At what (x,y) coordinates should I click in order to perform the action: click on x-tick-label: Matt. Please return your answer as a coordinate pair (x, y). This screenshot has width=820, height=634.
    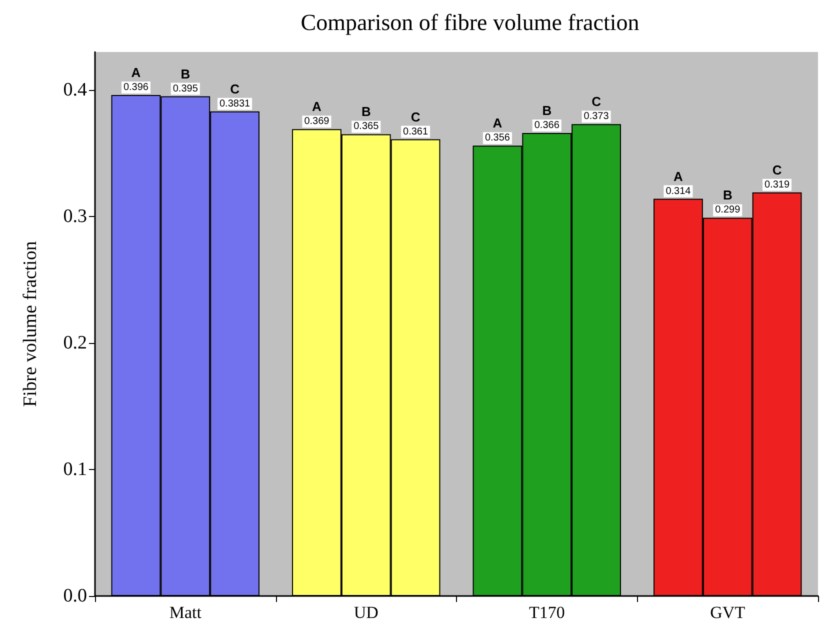
    Looking at the image, I should click on (185, 612).